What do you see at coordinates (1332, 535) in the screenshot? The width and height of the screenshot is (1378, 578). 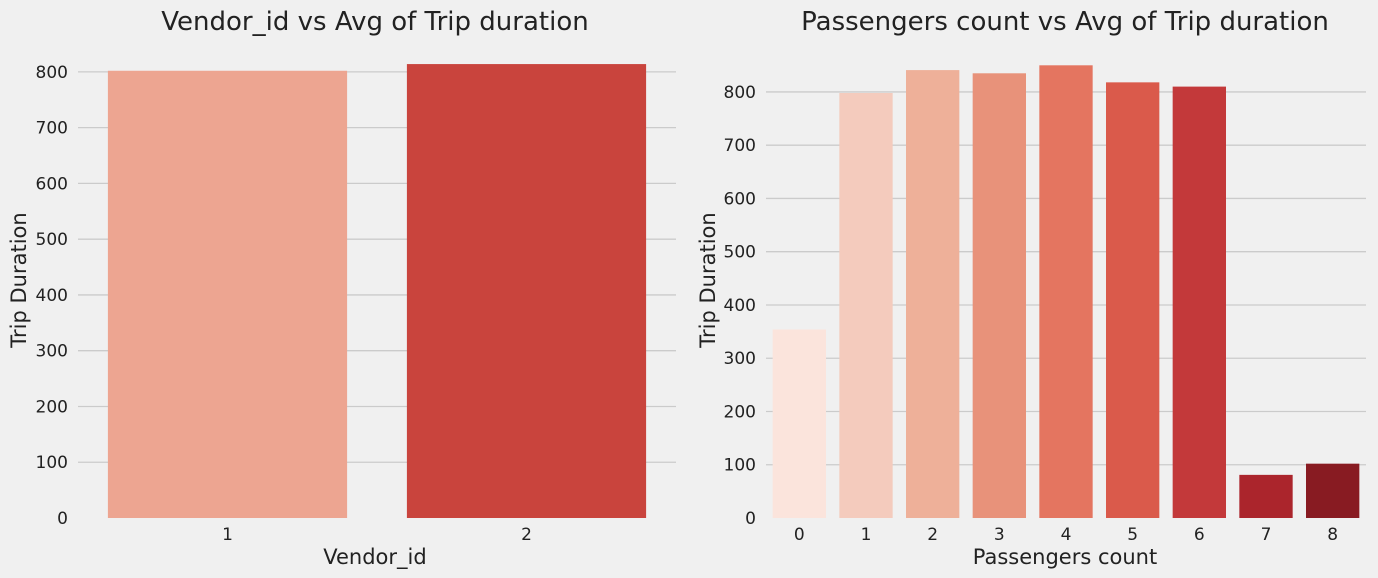 I see `x-tick-label: 8` at bounding box center [1332, 535].